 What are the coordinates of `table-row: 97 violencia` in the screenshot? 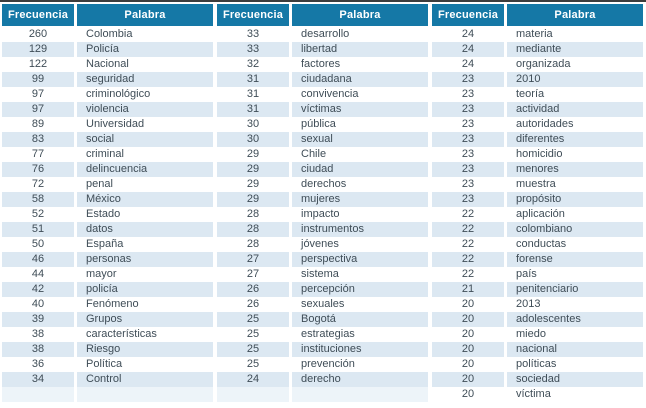 It's located at (107, 109).